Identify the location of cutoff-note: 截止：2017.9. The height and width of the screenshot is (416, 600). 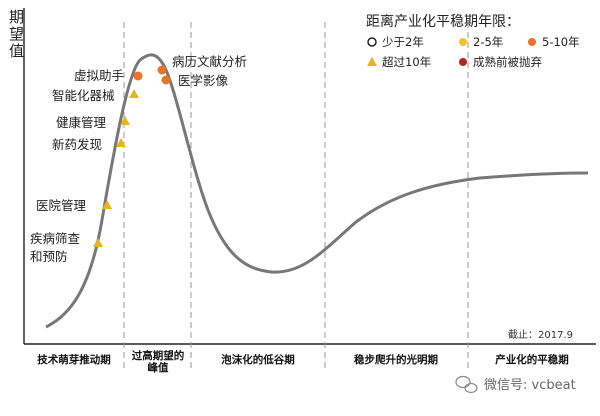
(540, 334).